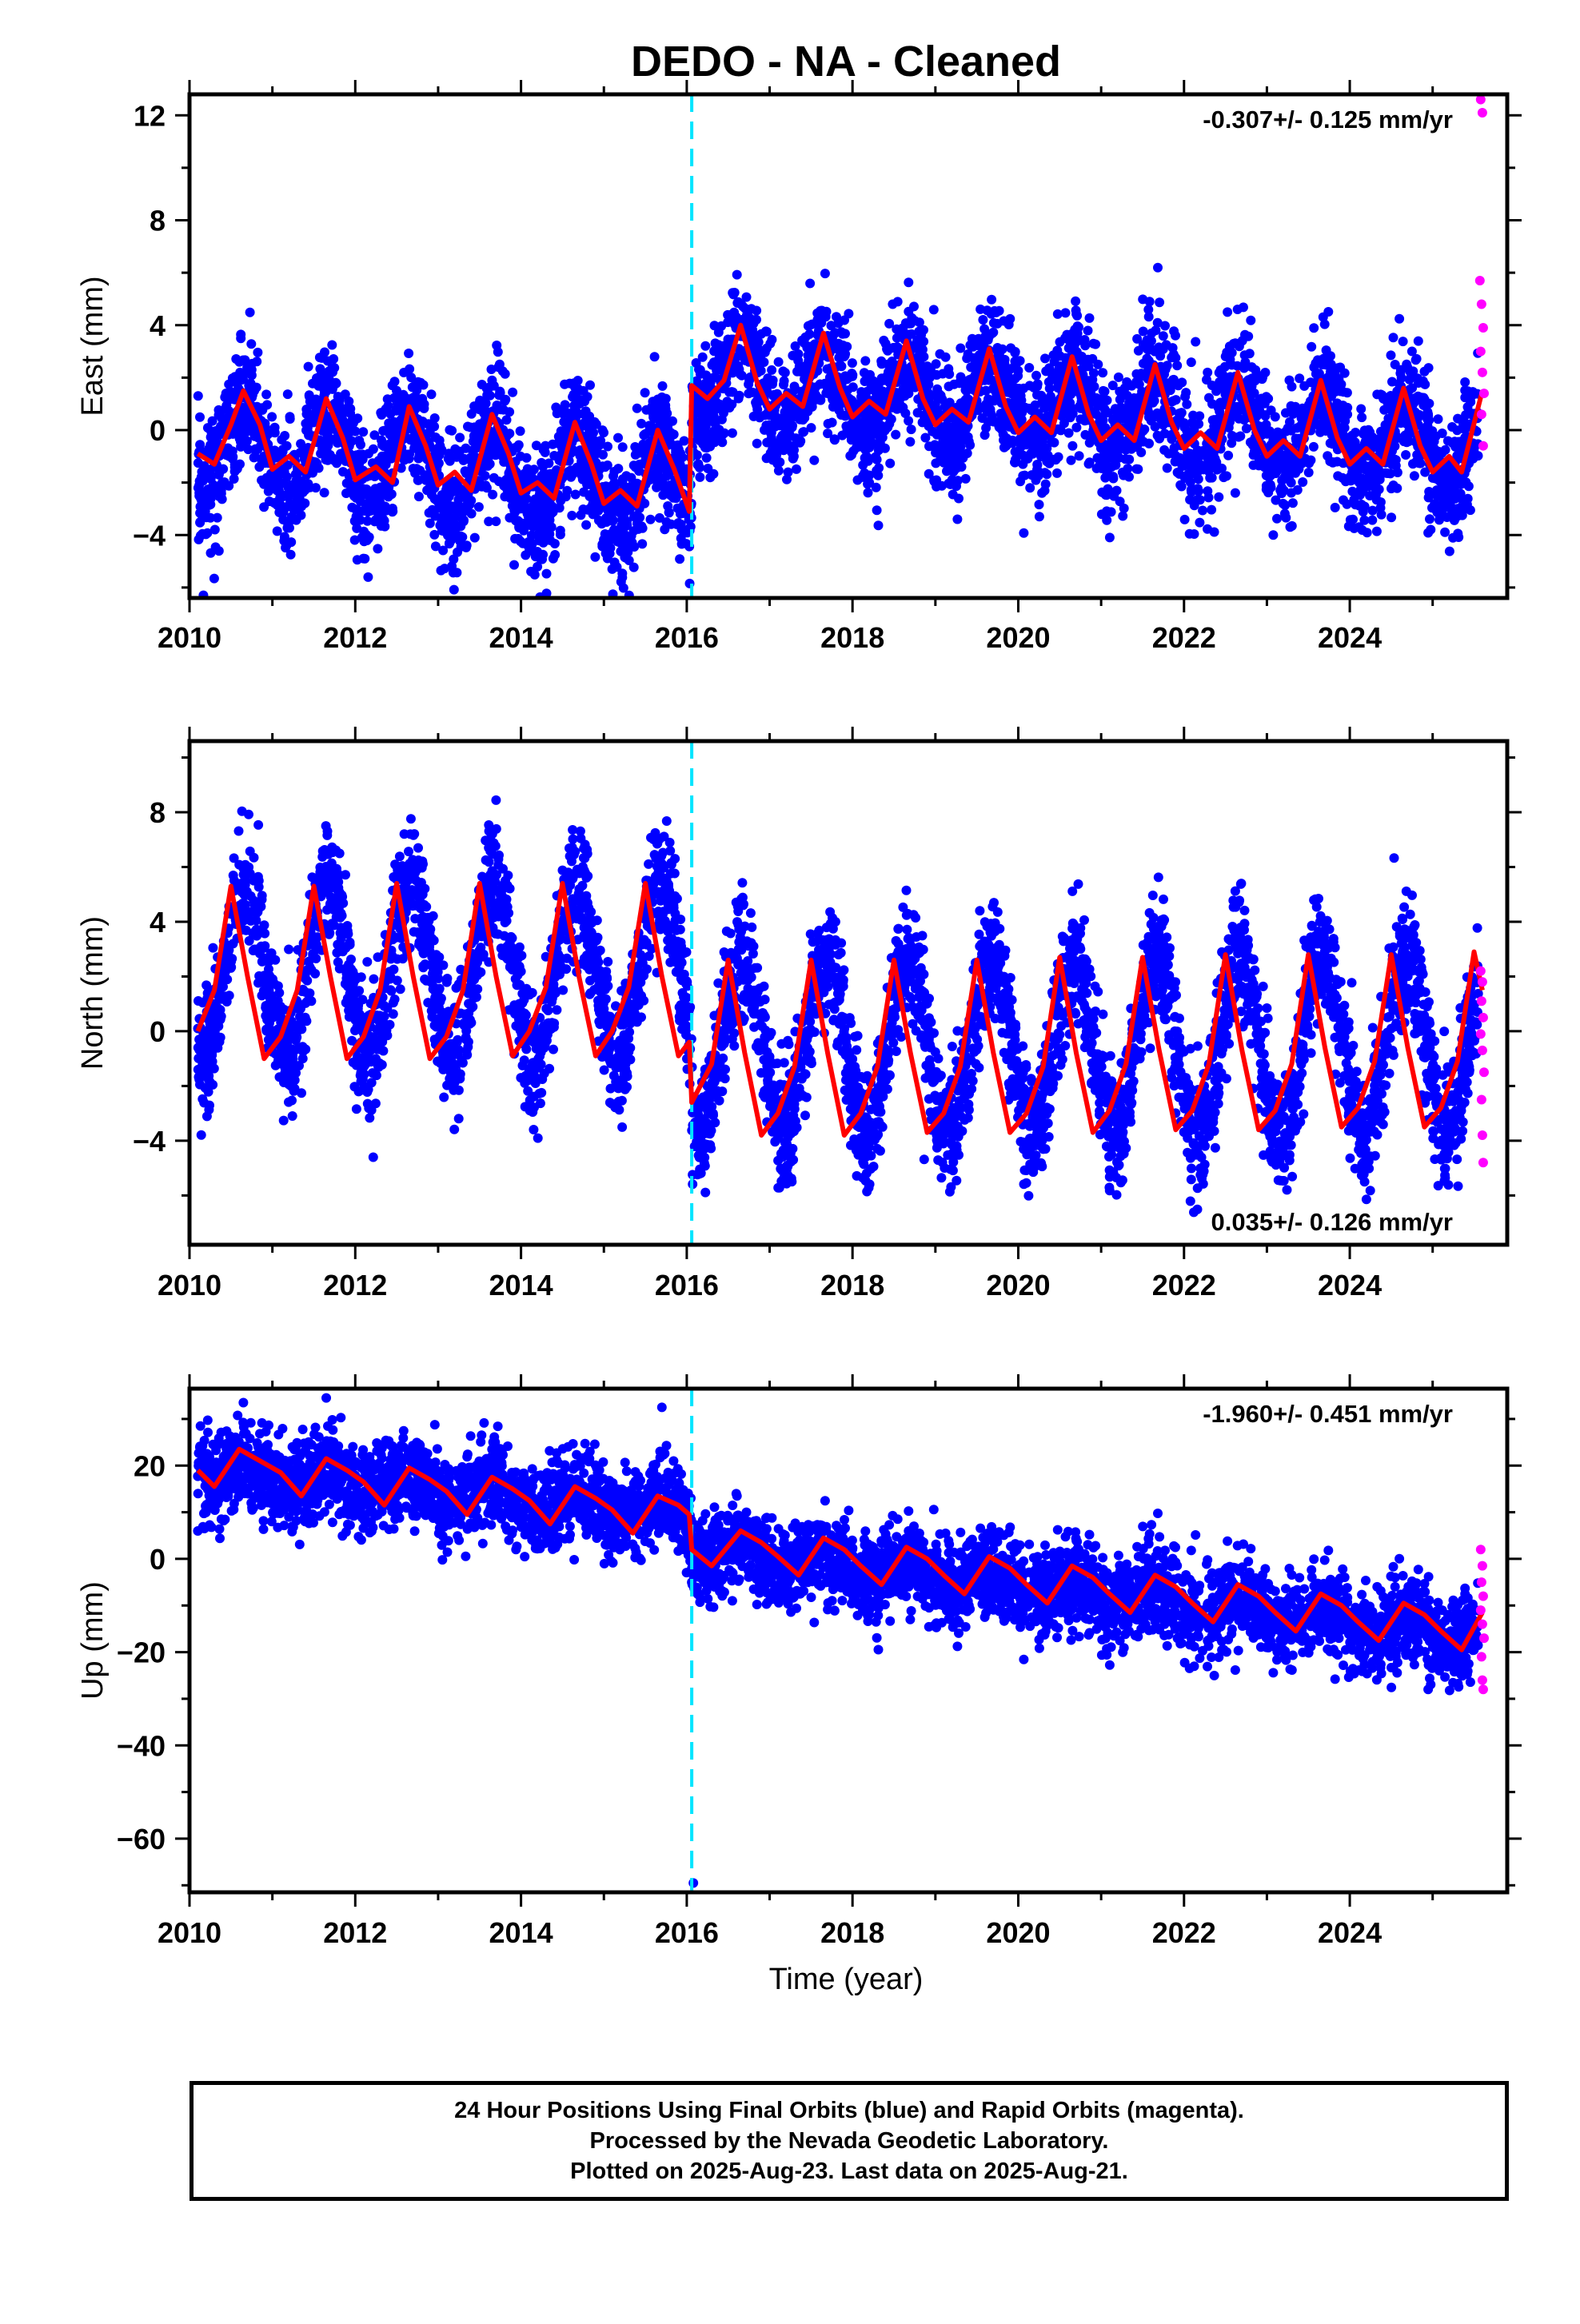 The image size is (1580, 2324). What do you see at coordinates (355, 637) in the screenshot?
I see `x-tick-label: 2012` at bounding box center [355, 637].